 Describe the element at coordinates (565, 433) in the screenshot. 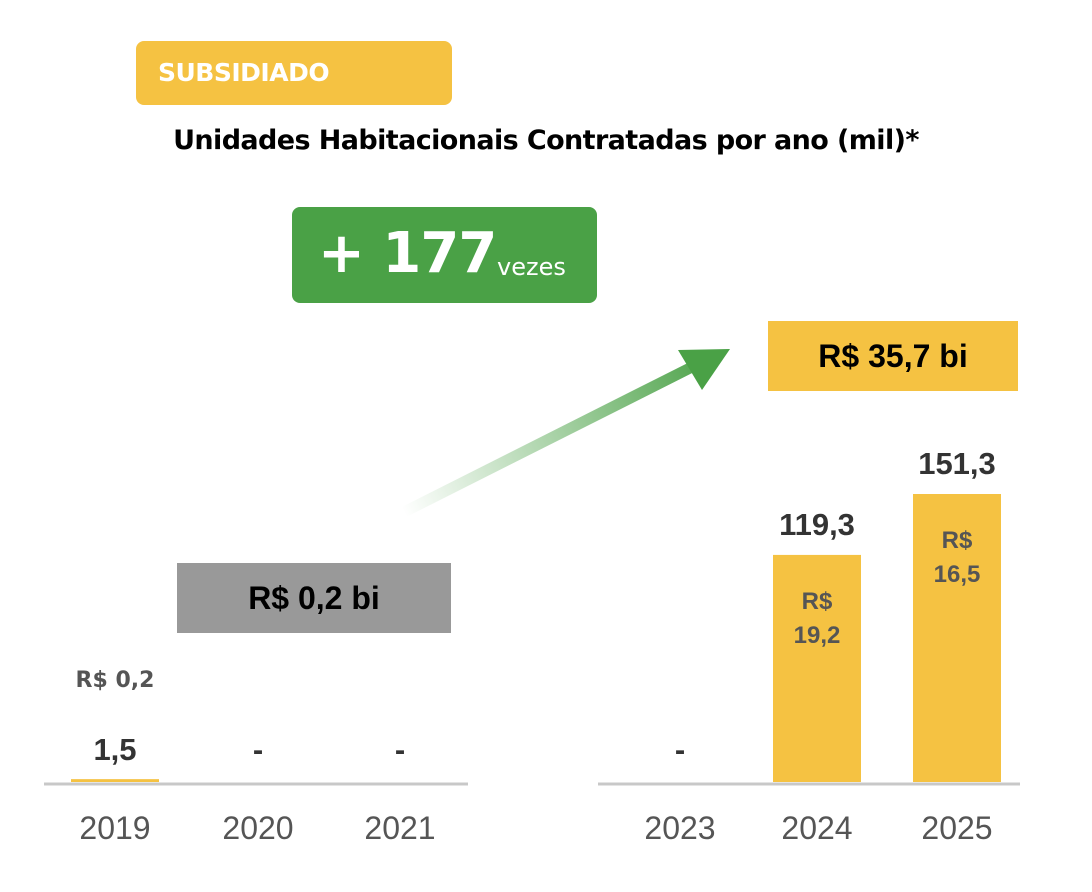

I see `growth-arrow` at that location.